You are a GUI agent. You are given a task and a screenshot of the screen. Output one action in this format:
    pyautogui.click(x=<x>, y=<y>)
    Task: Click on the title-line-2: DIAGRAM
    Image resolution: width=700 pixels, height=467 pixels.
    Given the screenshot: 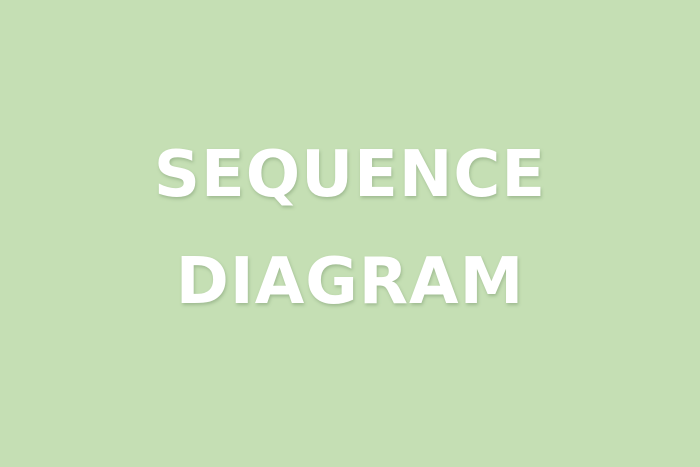 What is the action you would take?
    pyautogui.click(x=350, y=282)
    